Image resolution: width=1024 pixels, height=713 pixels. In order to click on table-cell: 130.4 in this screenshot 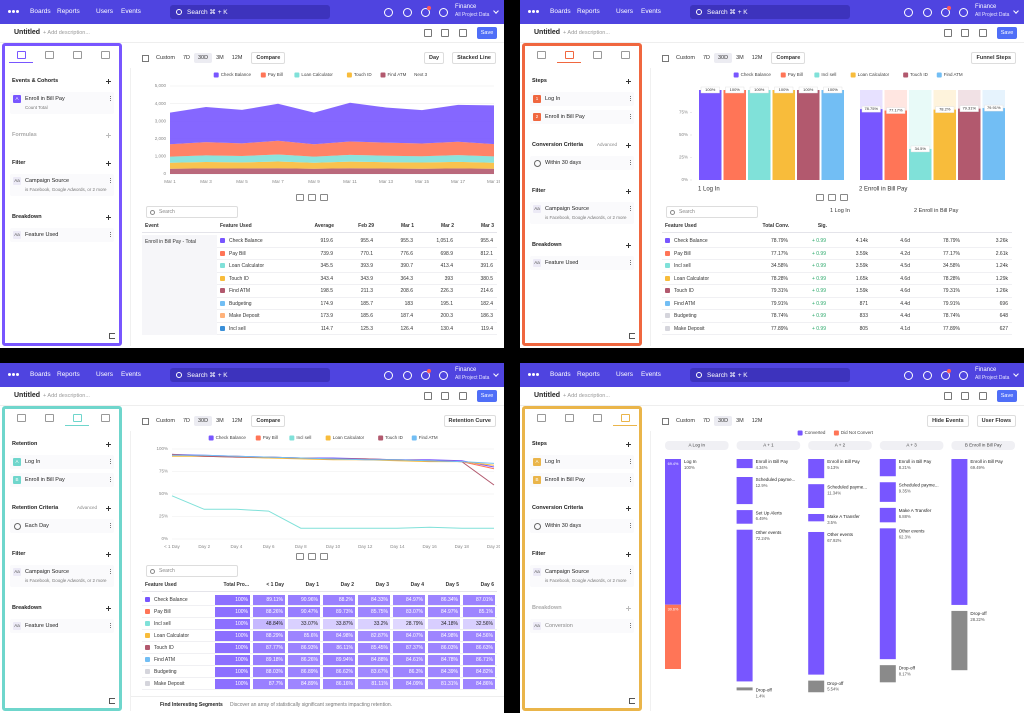, I will do `click(446, 328)`.